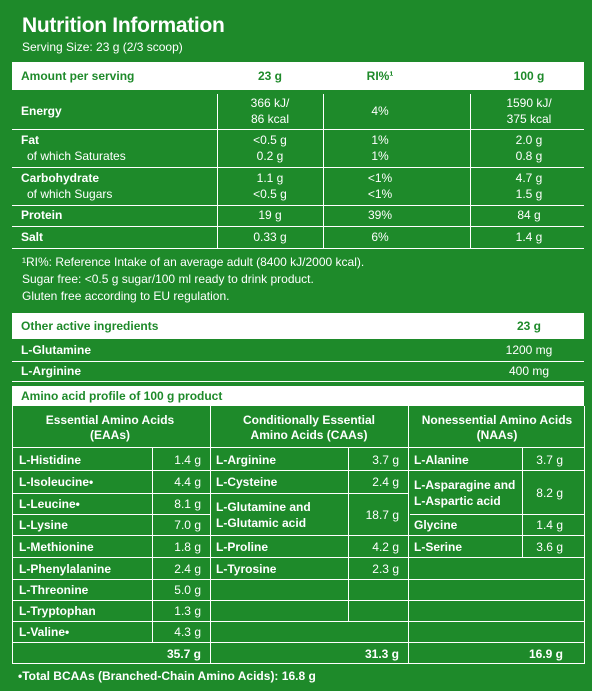 The image size is (592, 691). I want to click on amino-name: L-Cysteine, so click(247, 482).